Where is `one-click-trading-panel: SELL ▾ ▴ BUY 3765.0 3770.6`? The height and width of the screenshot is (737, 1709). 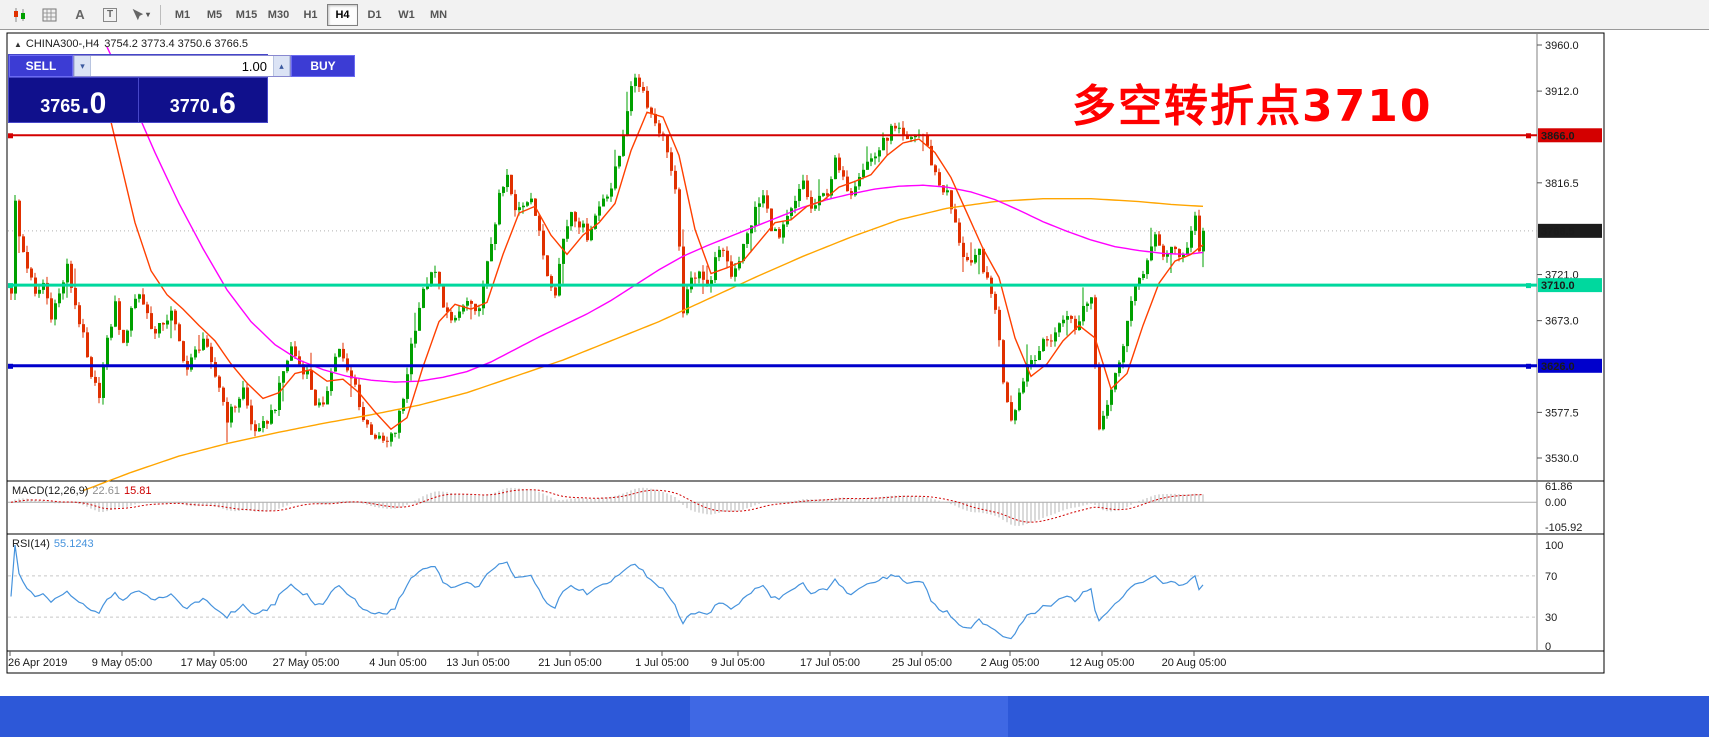
one-click-trading-panel: SELL ▾ ▴ BUY 3765.0 3770.6 is located at coordinates (181, 88).